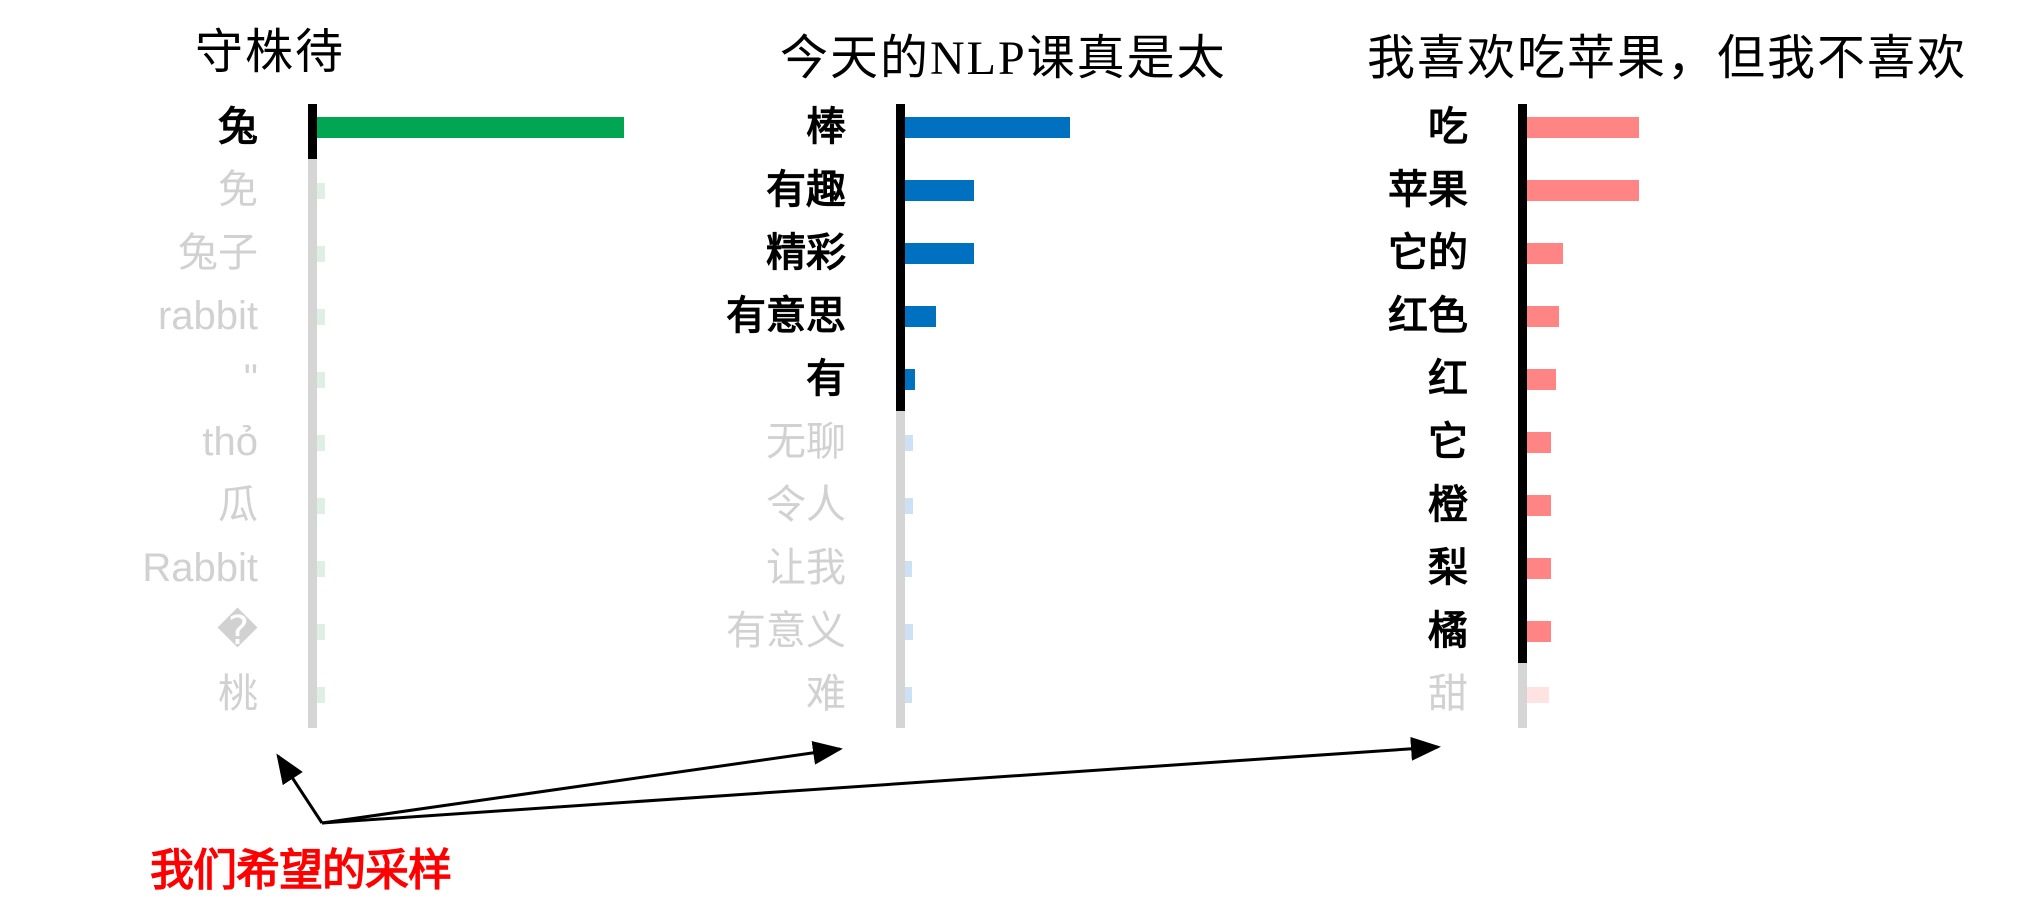 Image resolution: width=2034 pixels, height=922 pixels. What do you see at coordinates (1522, 383) in the screenshot?
I see `chart-3-axis-sampled-segment` at bounding box center [1522, 383].